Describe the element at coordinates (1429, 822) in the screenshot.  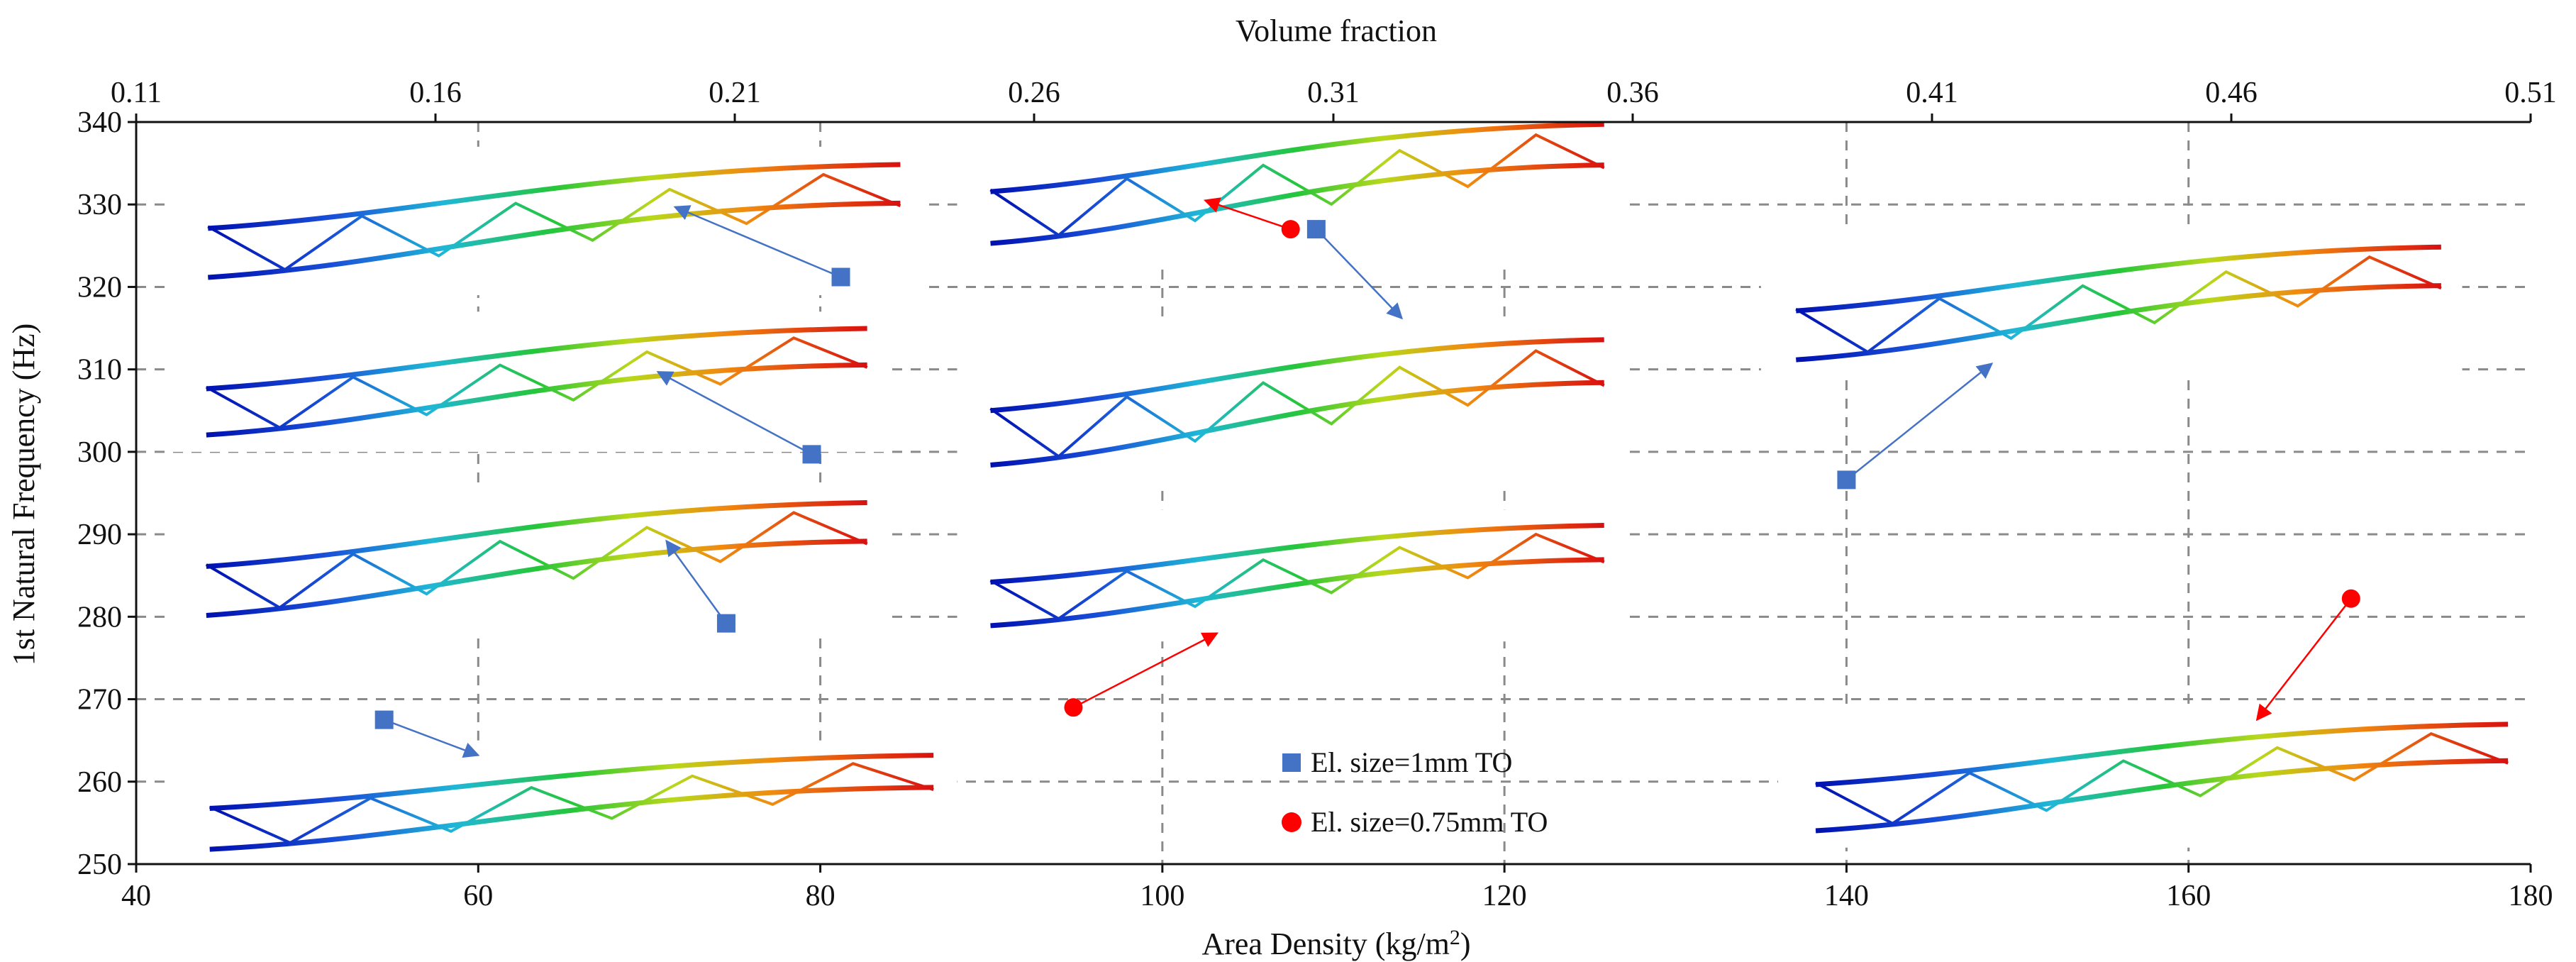
I see `legend-label-0.75mm: El. size=0.75mm TO` at that location.